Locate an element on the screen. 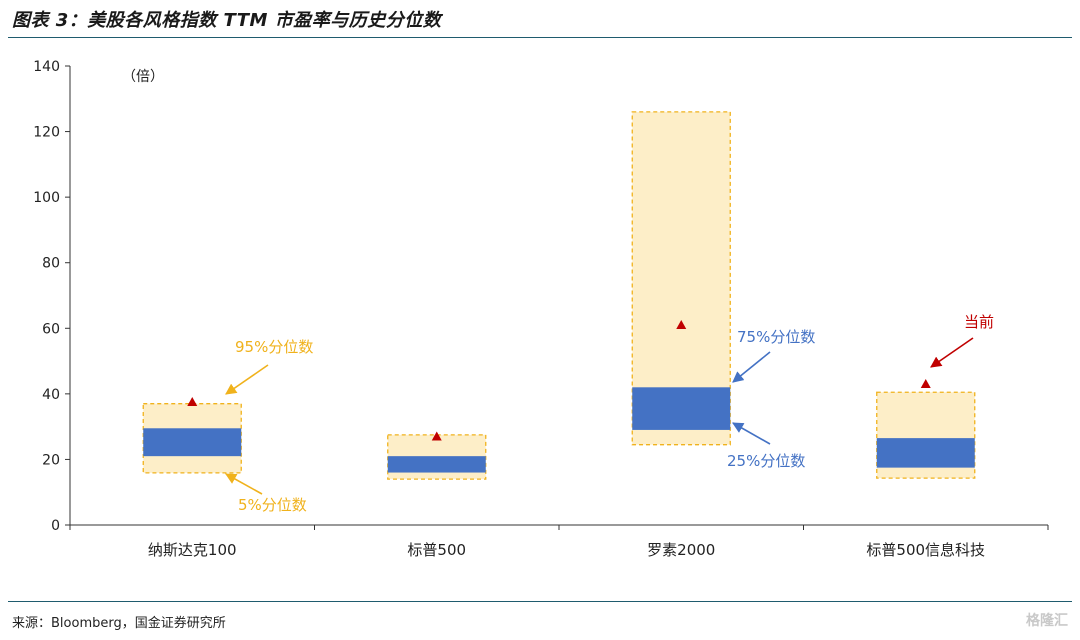  y-axis: 0 20 40 60 80 100 120 140 （倍） is located at coordinates (98, 296).